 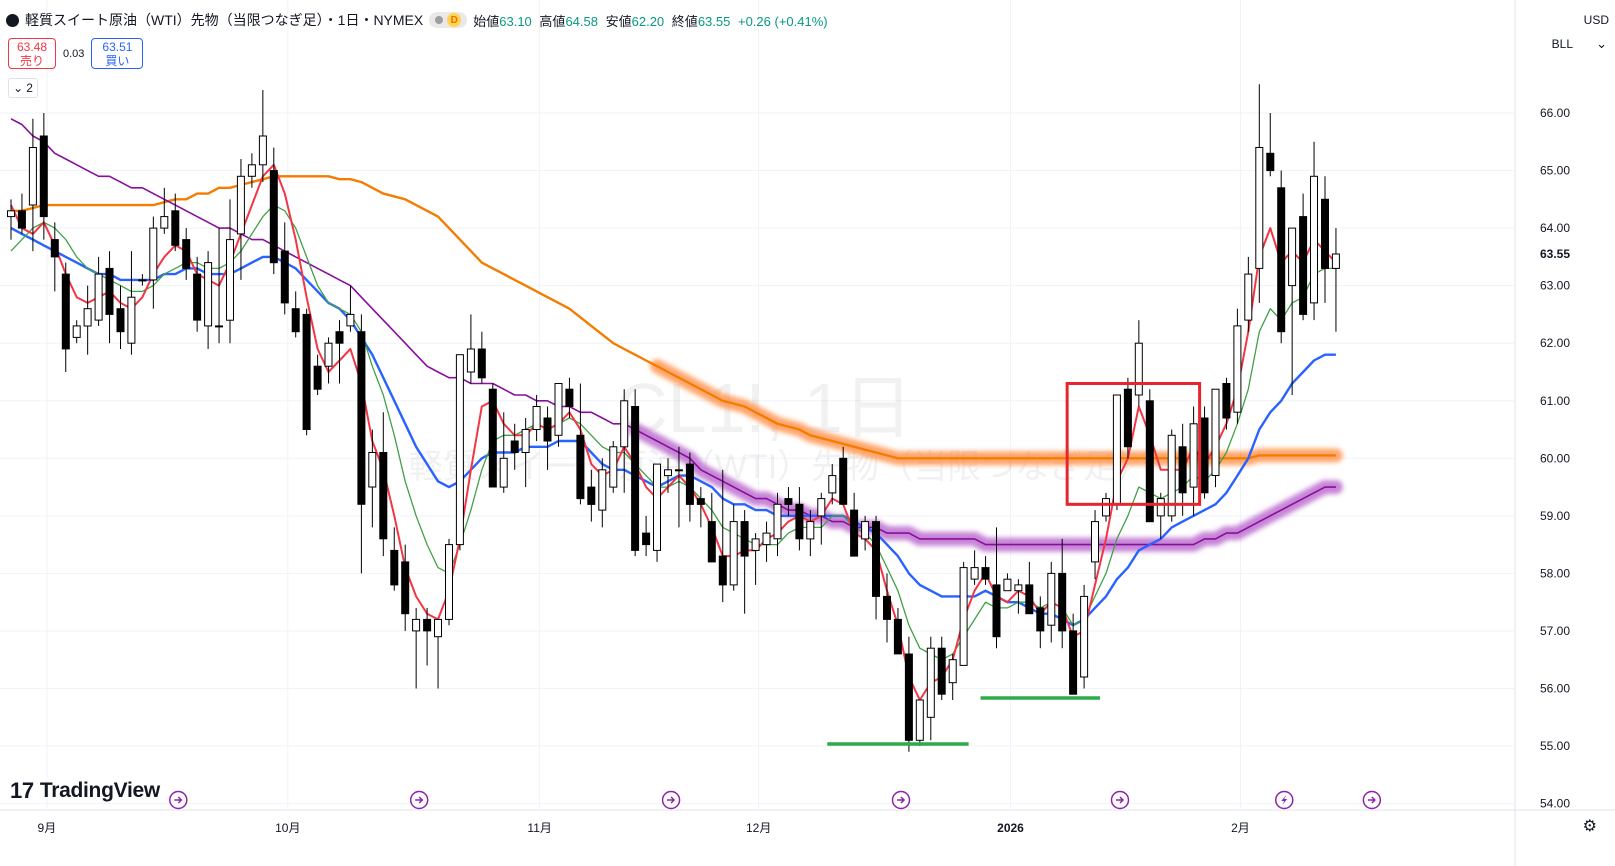 I want to click on indicator-count: 2, so click(x=29, y=88).